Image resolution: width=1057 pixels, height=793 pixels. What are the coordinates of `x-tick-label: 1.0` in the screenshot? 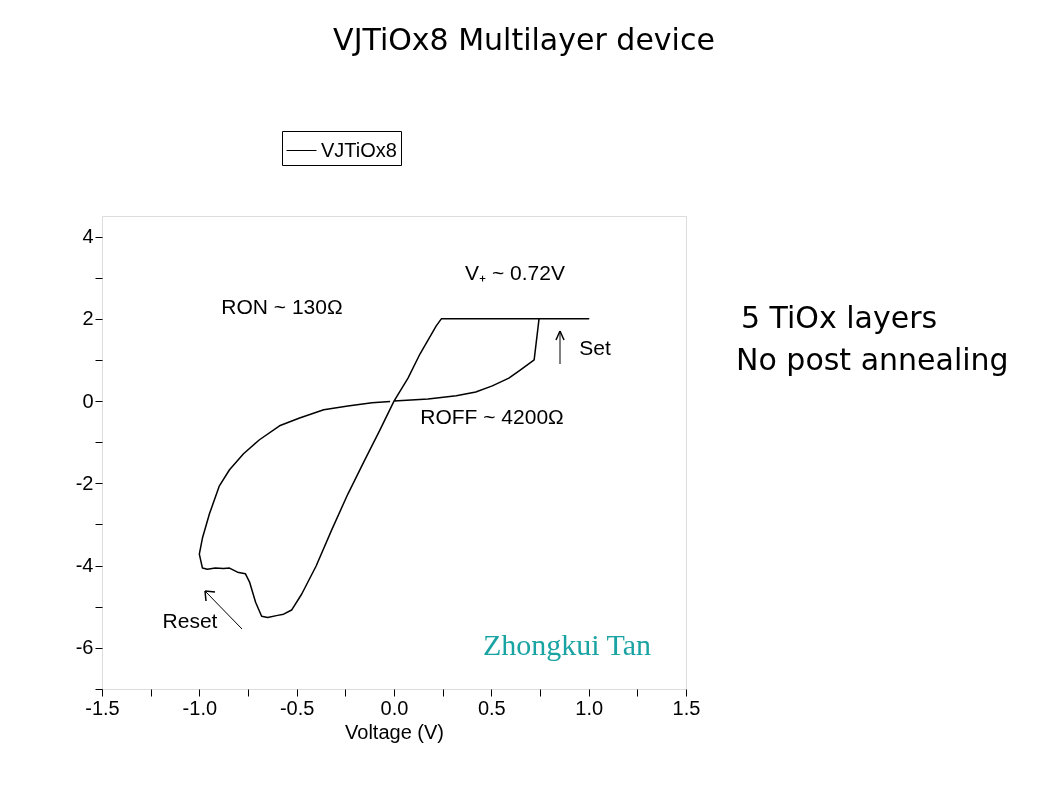 It's located at (589, 707).